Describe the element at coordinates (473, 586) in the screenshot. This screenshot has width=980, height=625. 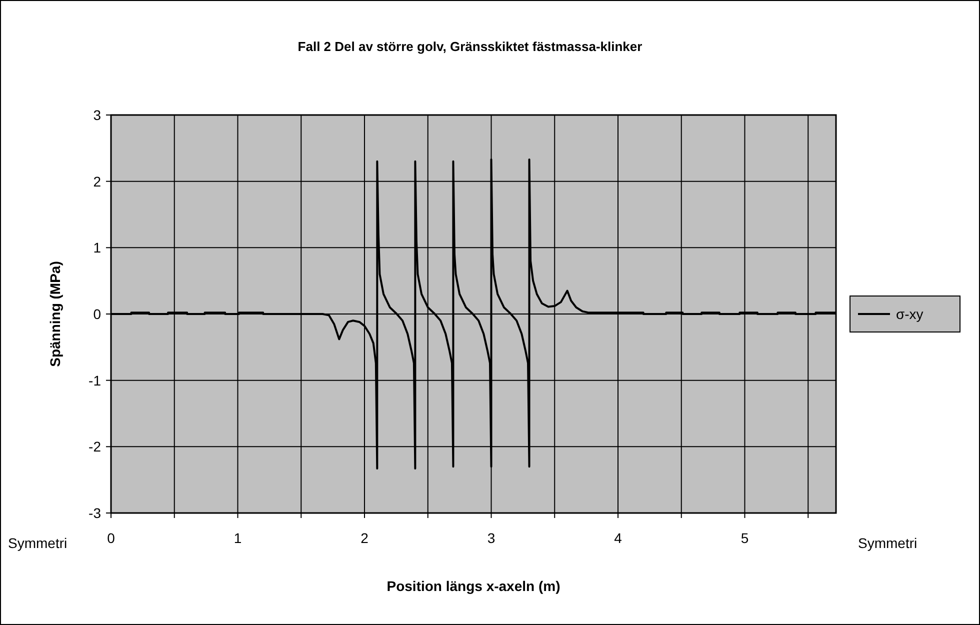
I see `x-axis-title: Position längs x-axeln (m)` at that location.